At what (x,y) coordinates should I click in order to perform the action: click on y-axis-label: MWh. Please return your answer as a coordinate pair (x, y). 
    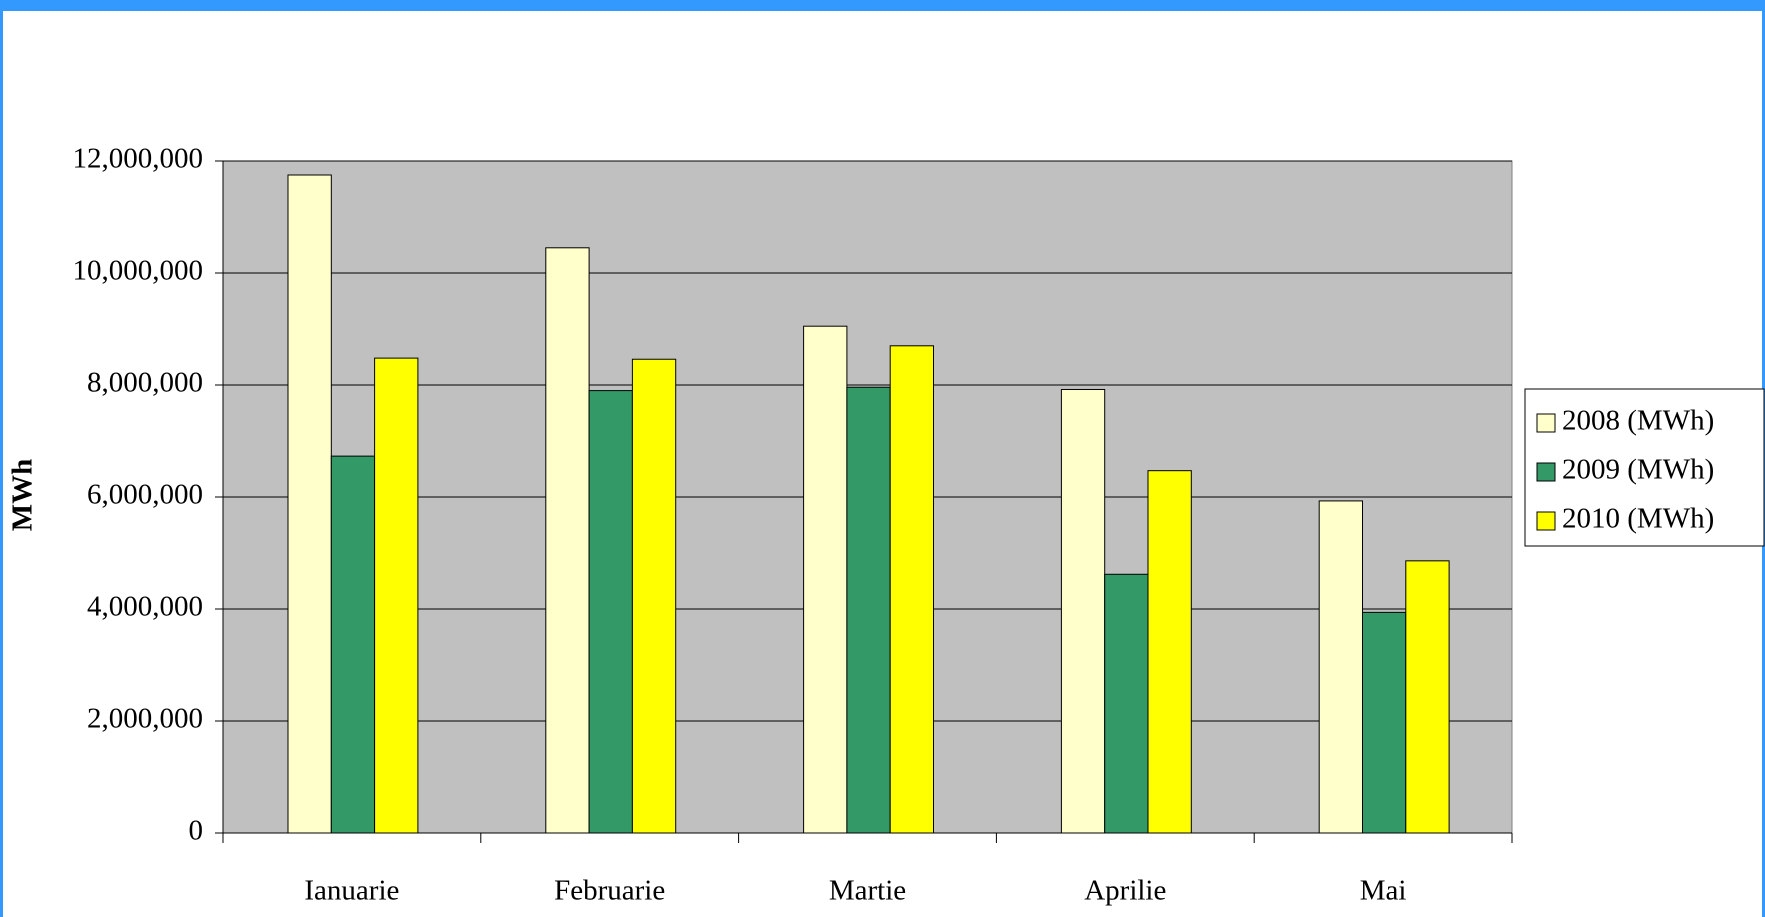
    Looking at the image, I should click on (23, 495).